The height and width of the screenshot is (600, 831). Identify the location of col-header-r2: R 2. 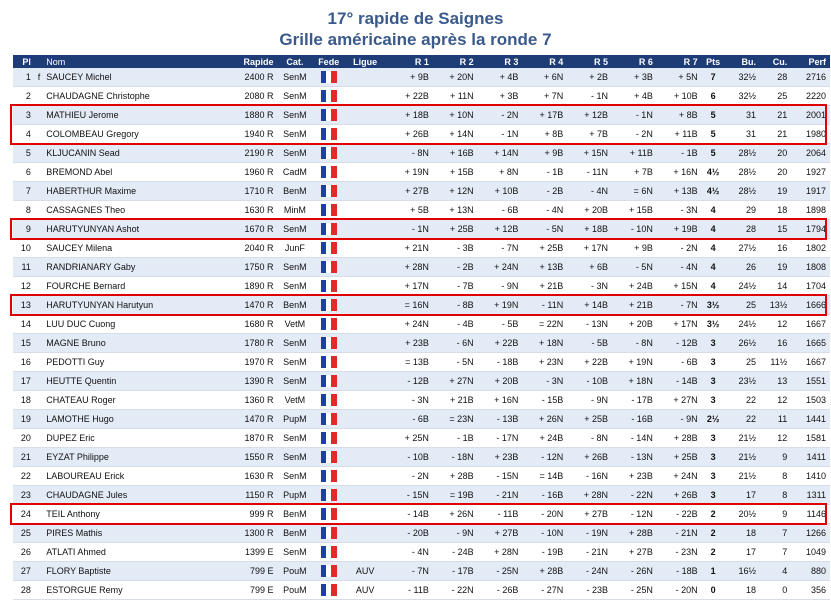
(454, 61).